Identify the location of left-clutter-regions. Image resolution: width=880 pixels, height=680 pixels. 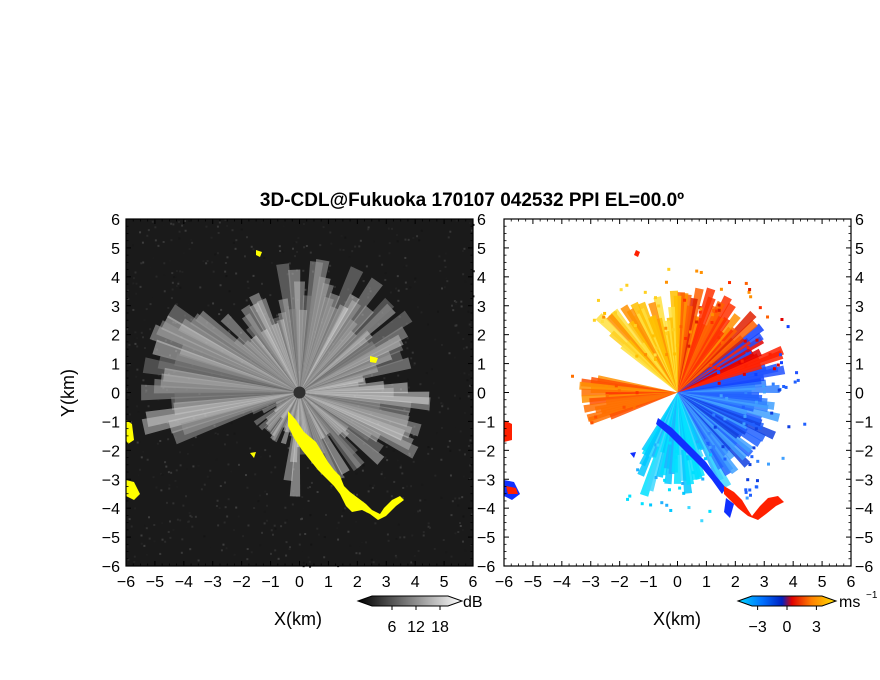
(265, 385).